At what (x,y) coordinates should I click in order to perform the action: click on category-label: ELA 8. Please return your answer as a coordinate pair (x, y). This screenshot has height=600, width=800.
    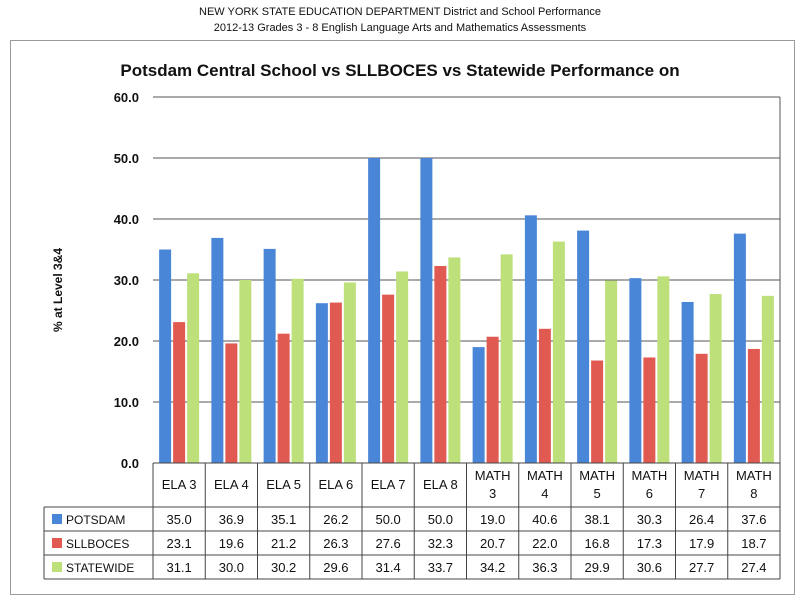
    Looking at the image, I should click on (440, 484).